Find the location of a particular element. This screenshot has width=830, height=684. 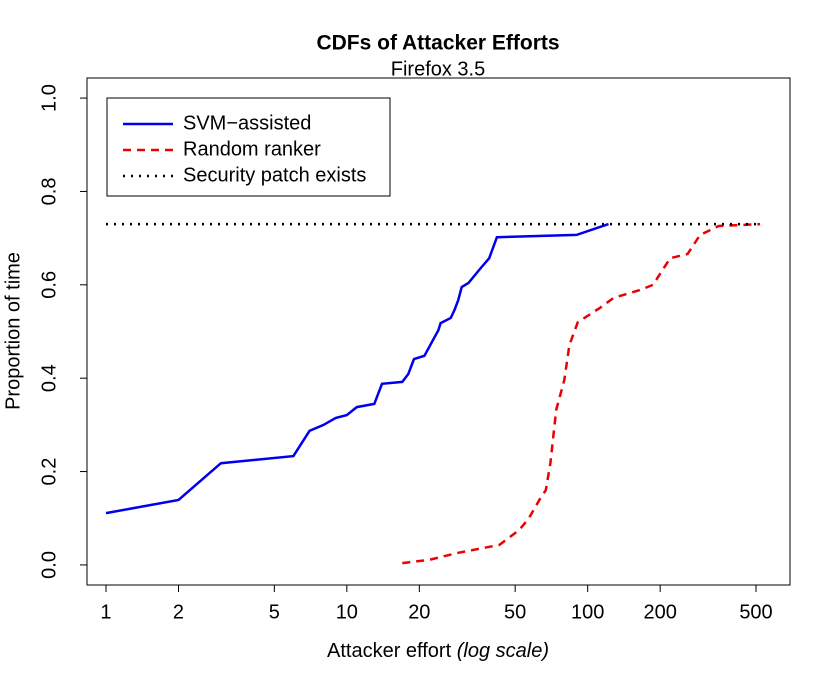

legend-box is located at coordinates (248, 147).